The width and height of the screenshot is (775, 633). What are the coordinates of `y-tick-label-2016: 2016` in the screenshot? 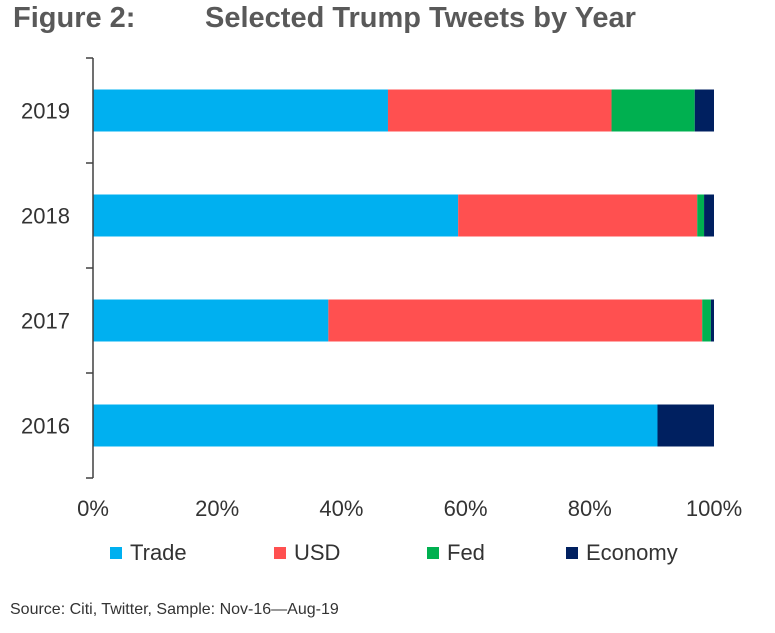 It's located at (45, 426).